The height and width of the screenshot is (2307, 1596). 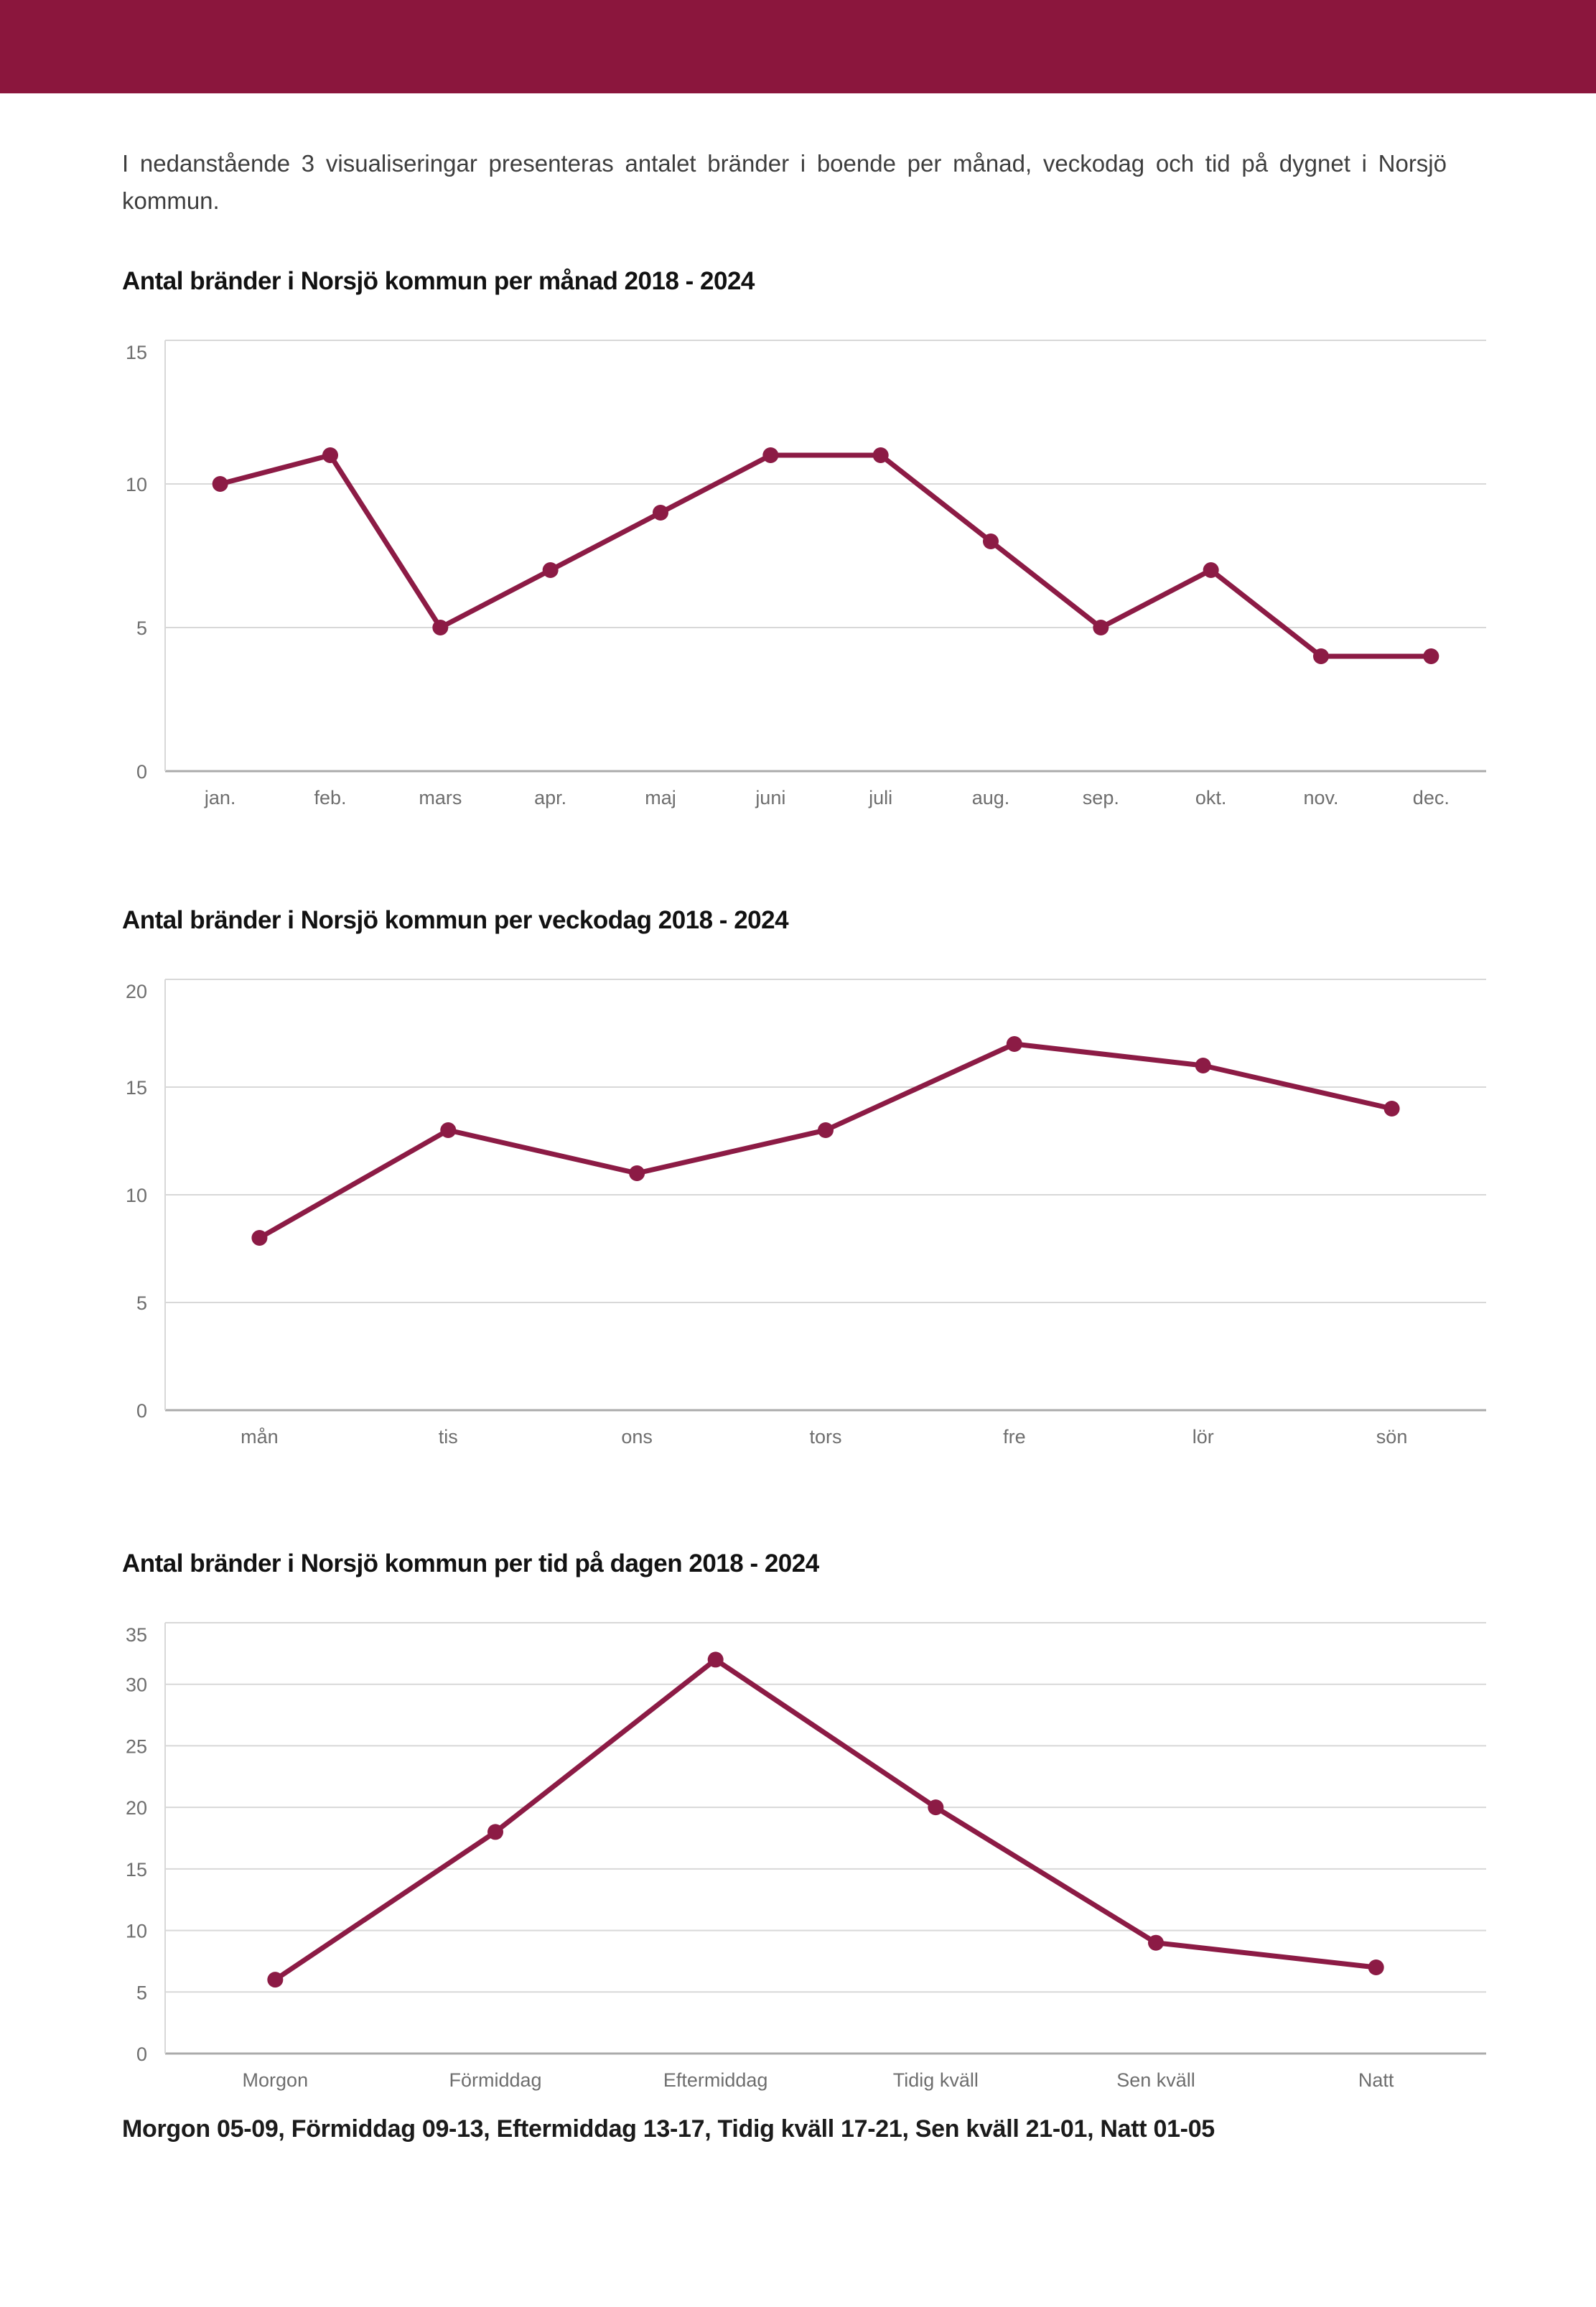 What do you see at coordinates (1203, 1437) in the screenshot?
I see `x-tick-label: lör` at bounding box center [1203, 1437].